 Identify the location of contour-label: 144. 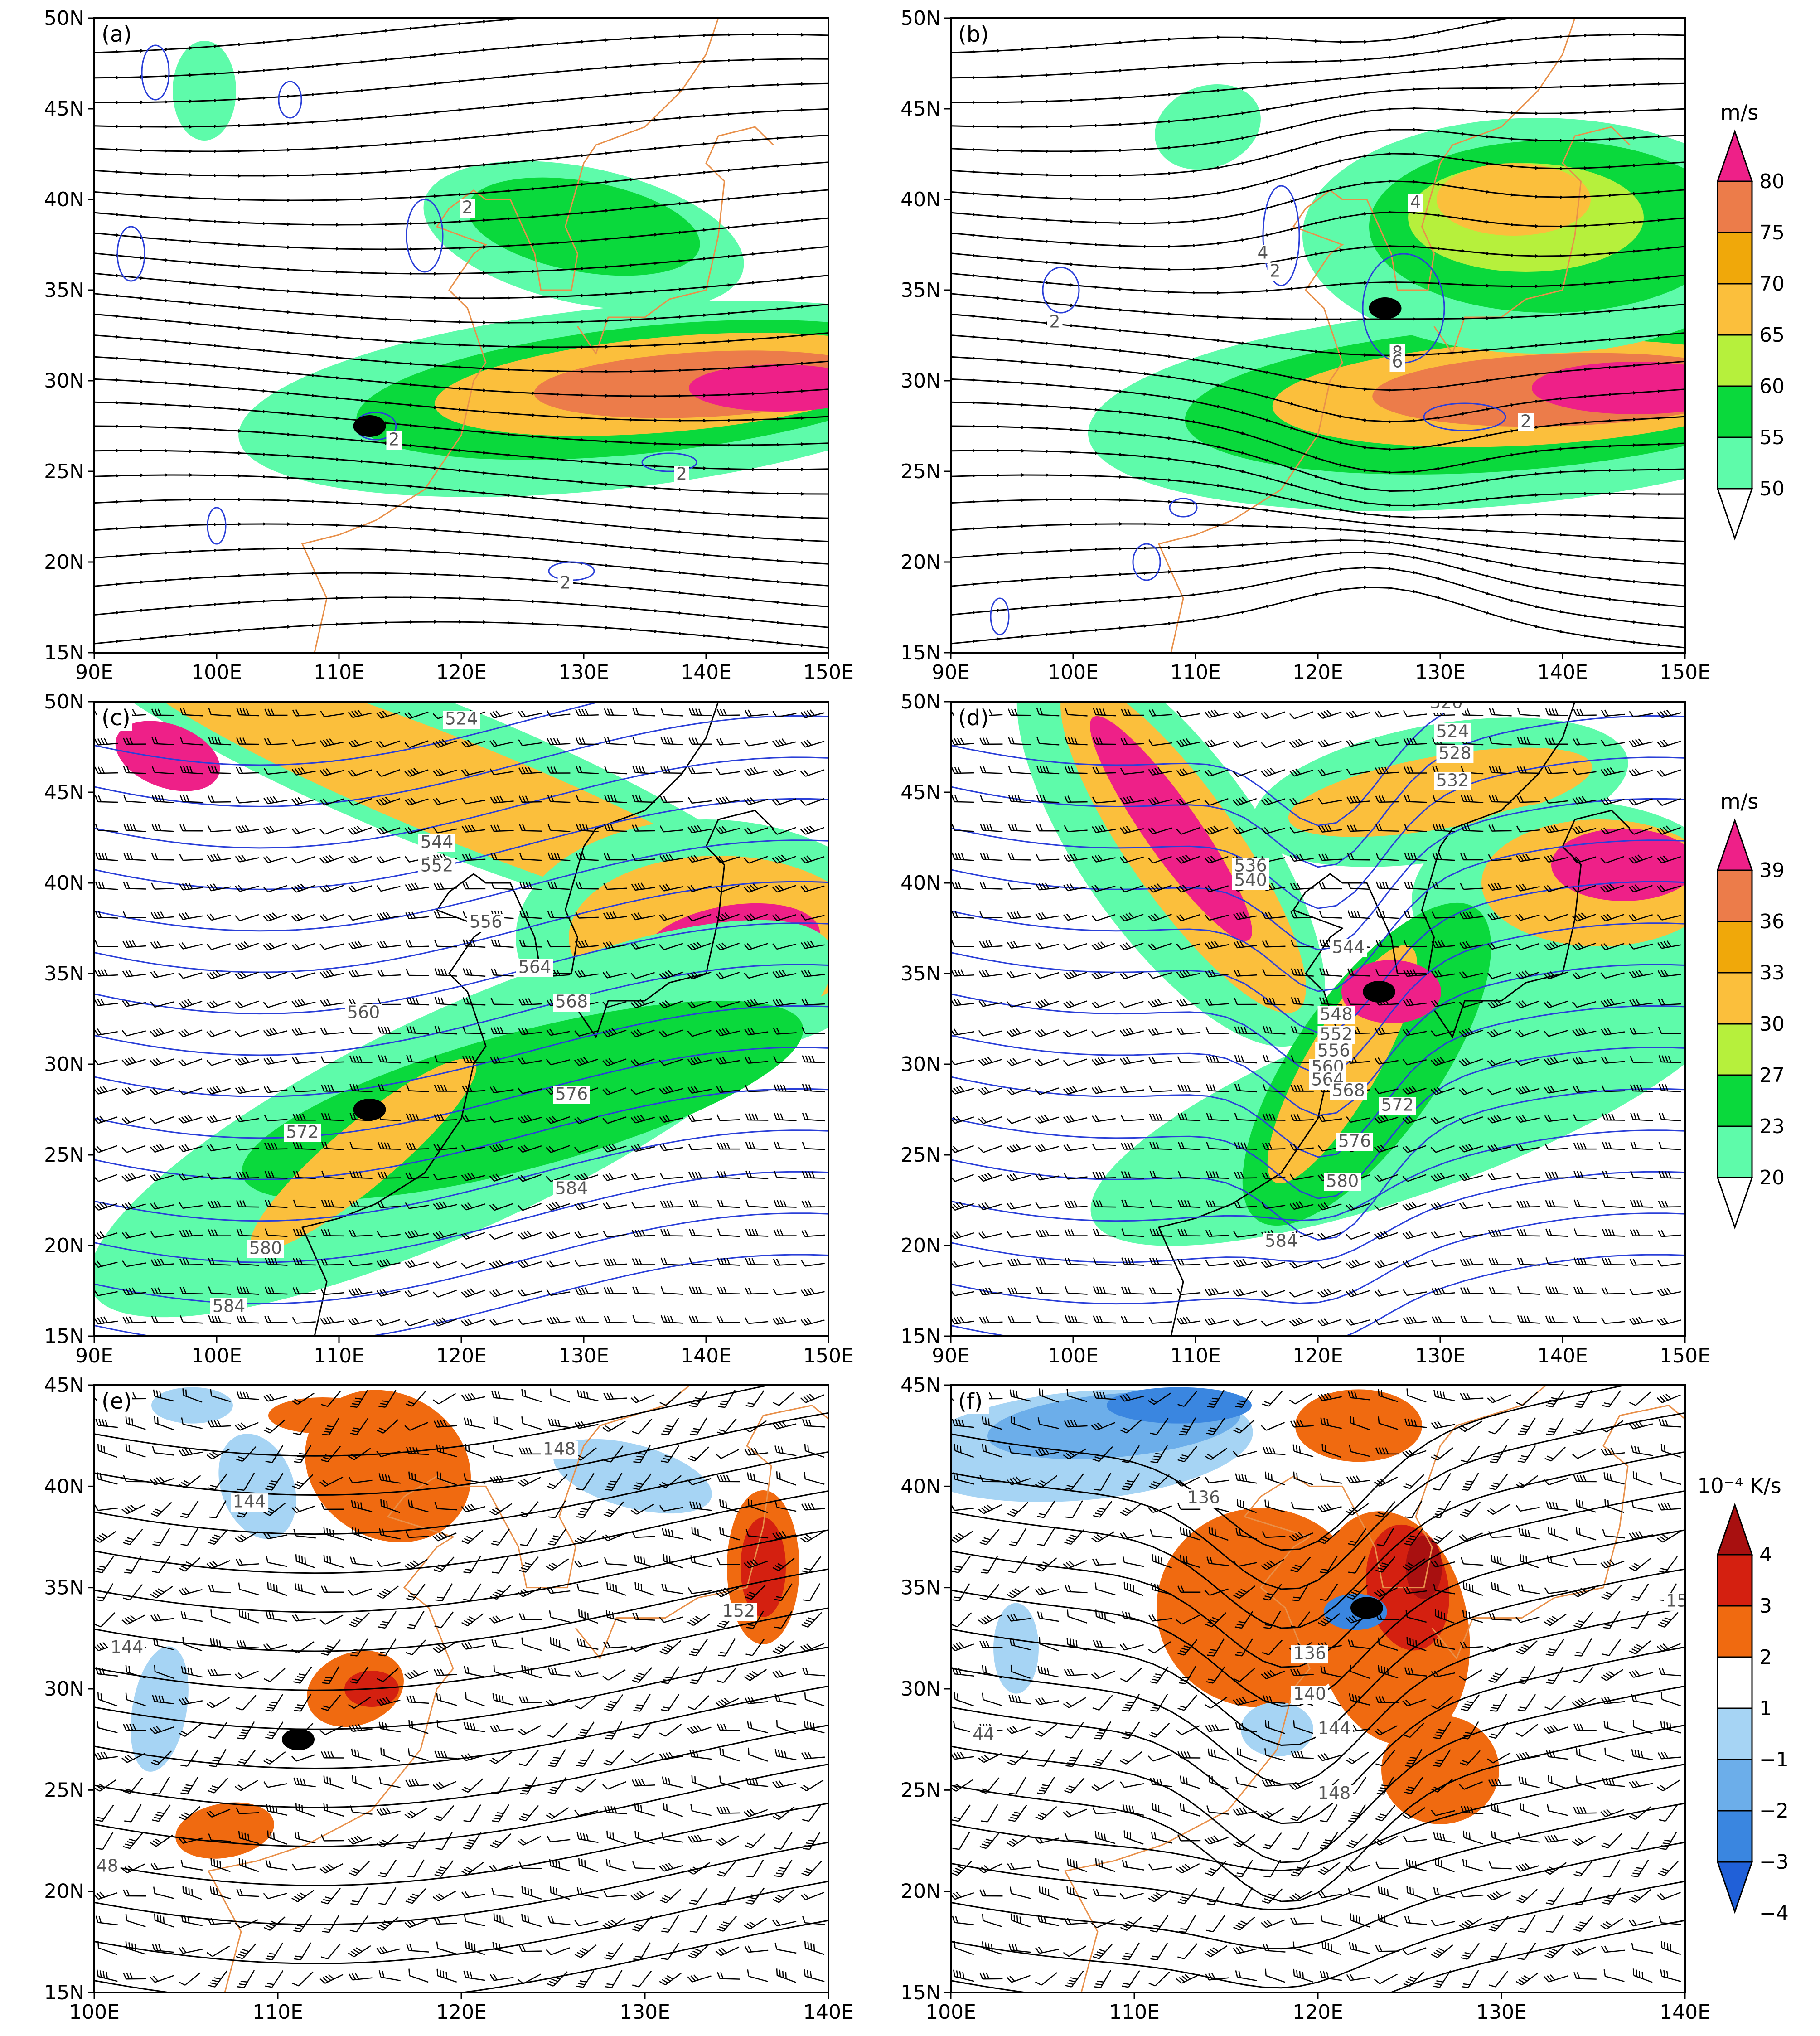
(249, 1502).